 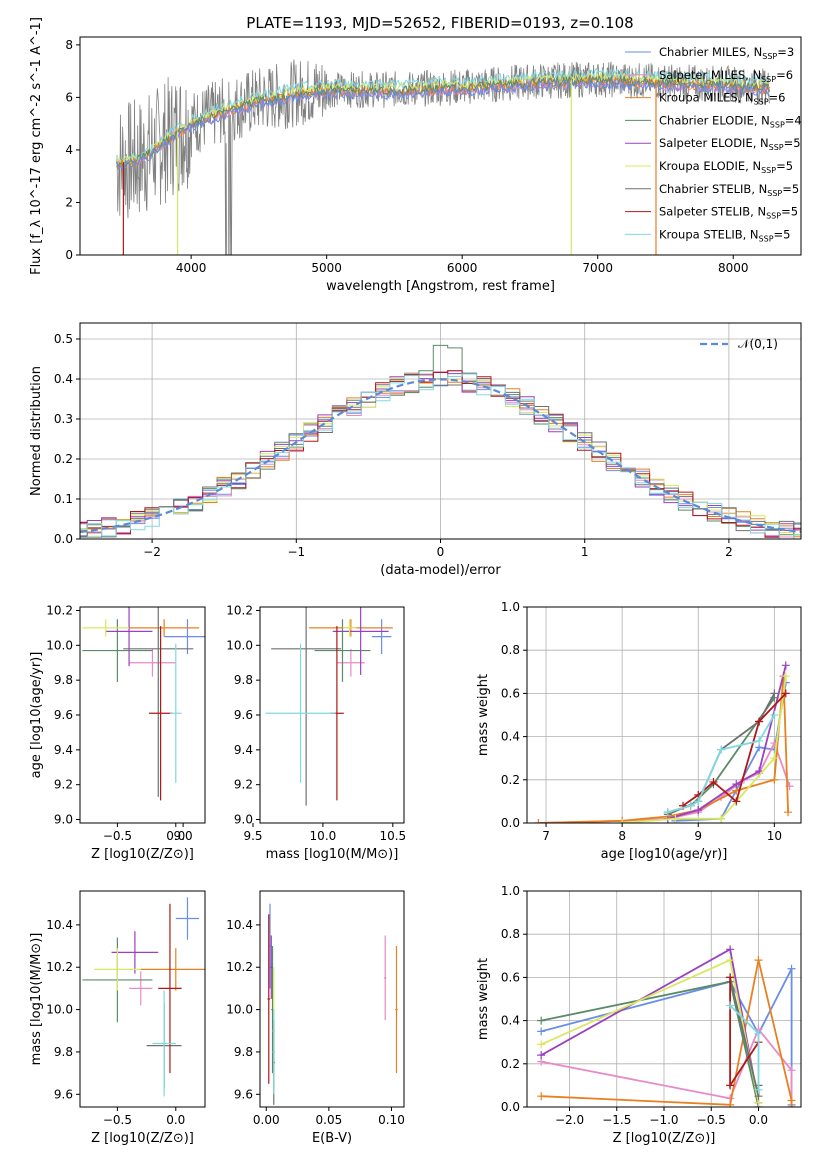 I want to click on residual-histogram-step, so click(x=440, y=441).